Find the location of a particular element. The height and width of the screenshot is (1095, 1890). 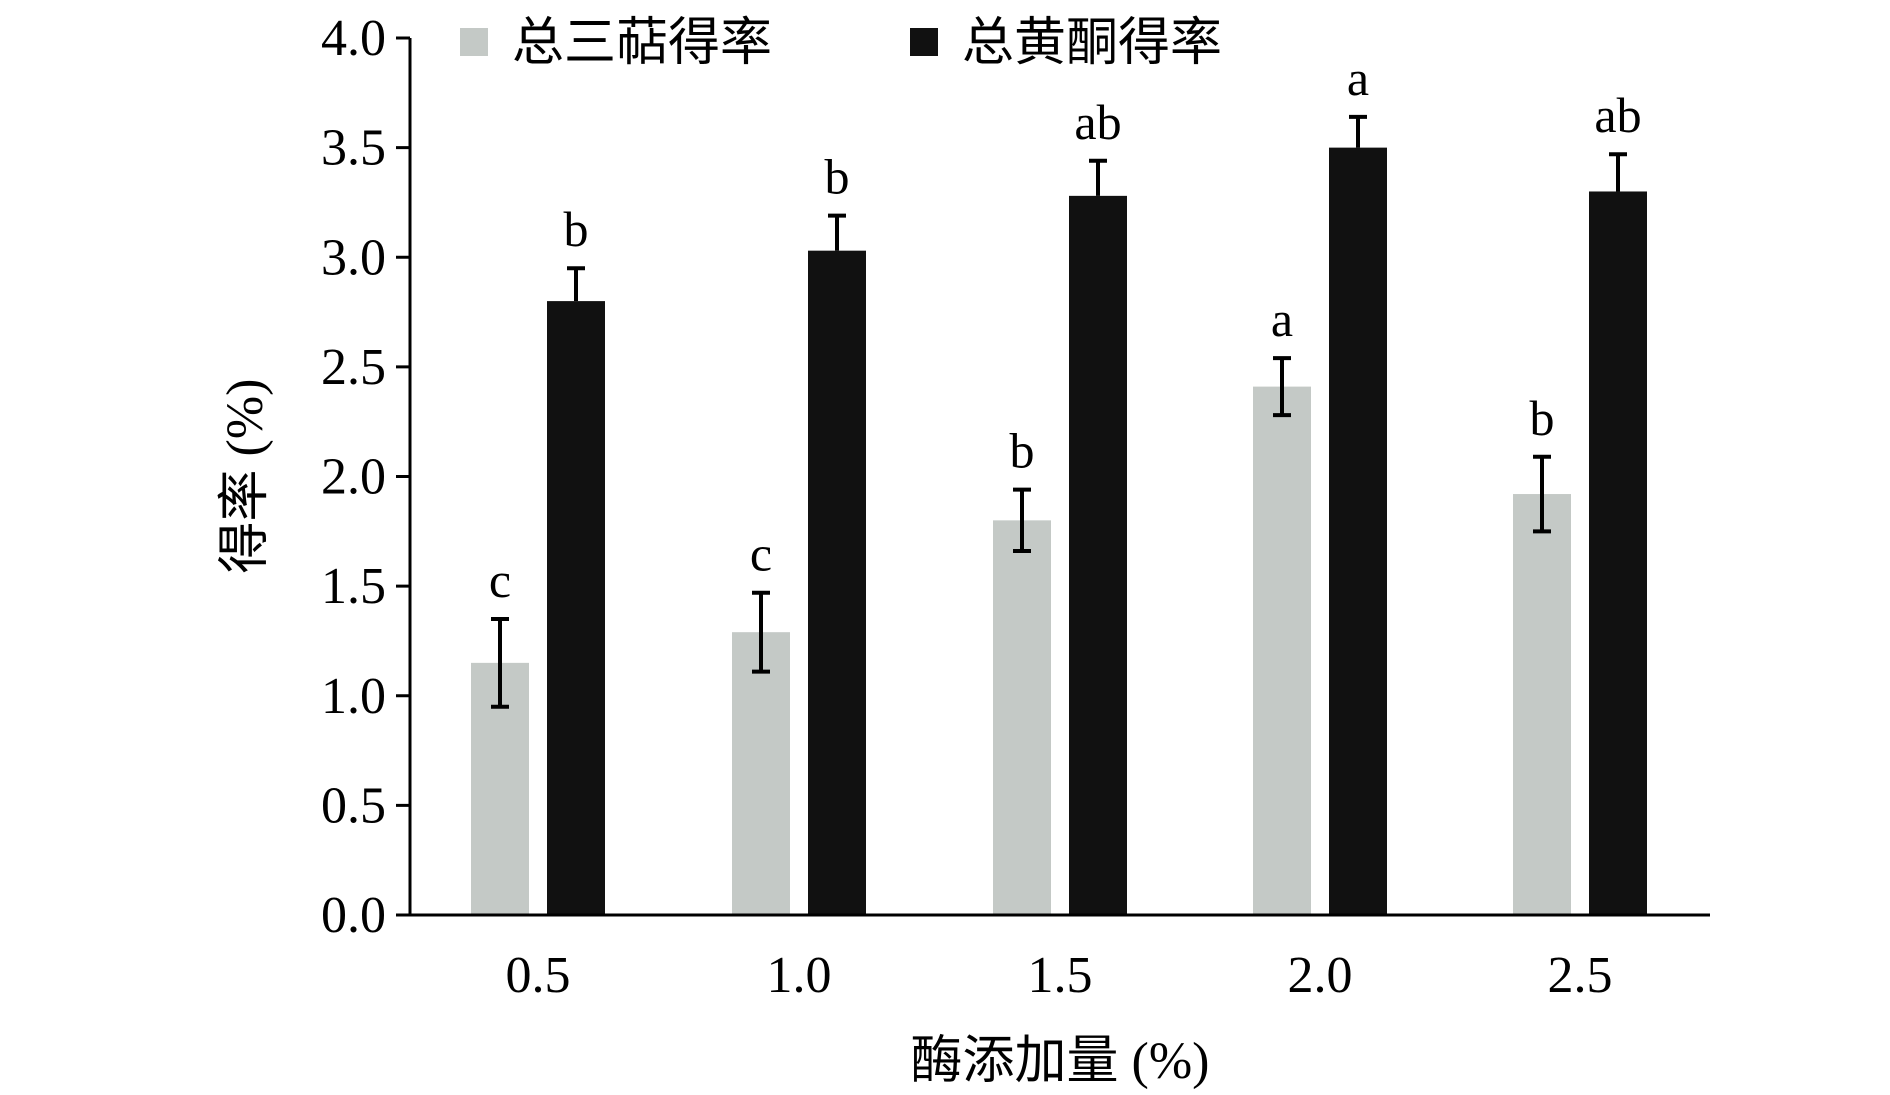

x-tick-label: 2.5 is located at coordinates (1580, 975).